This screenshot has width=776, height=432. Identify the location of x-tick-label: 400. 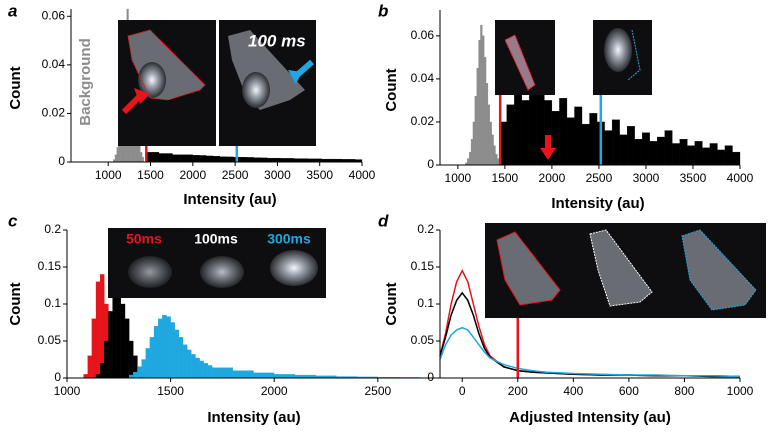
(573, 391).